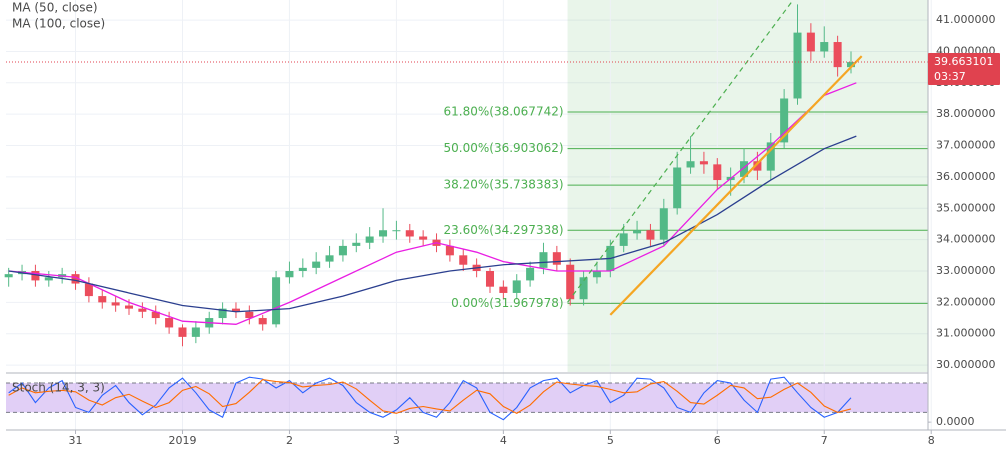 The width and height of the screenshot is (1006, 458). What do you see at coordinates (610, 440) in the screenshot?
I see `x-tick-label: 5` at bounding box center [610, 440].